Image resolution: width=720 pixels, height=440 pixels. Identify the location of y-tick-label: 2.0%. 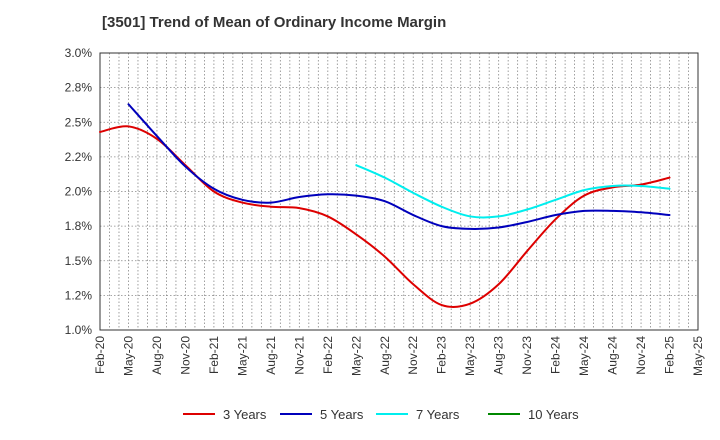
(79, 192).